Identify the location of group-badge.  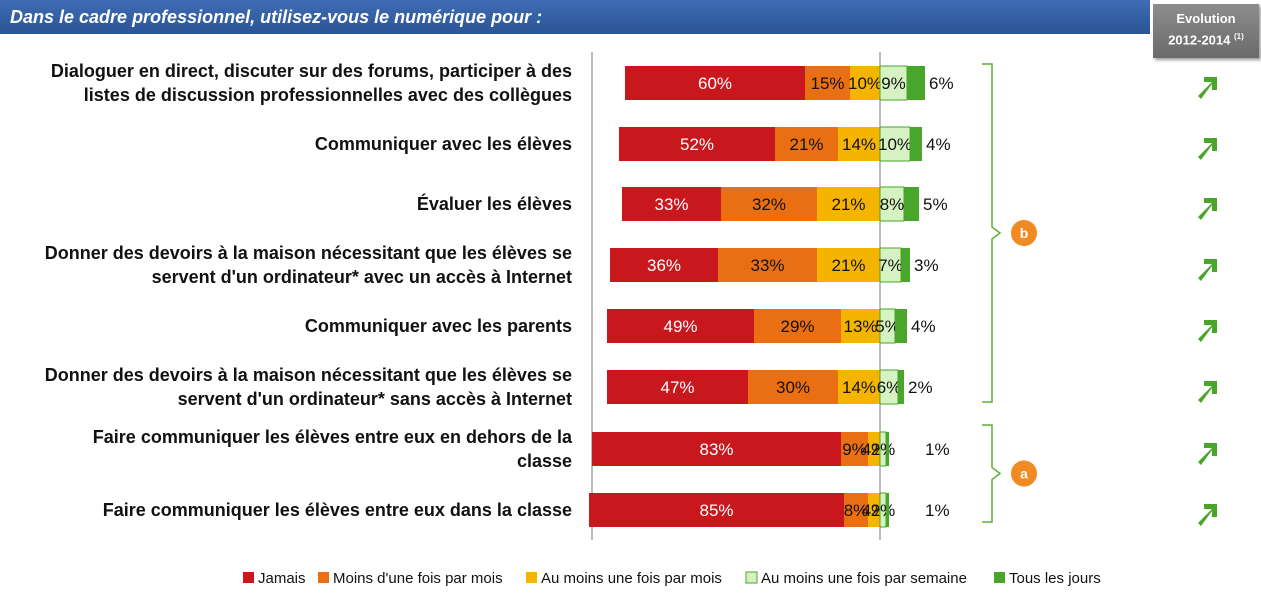
(1024, 473).